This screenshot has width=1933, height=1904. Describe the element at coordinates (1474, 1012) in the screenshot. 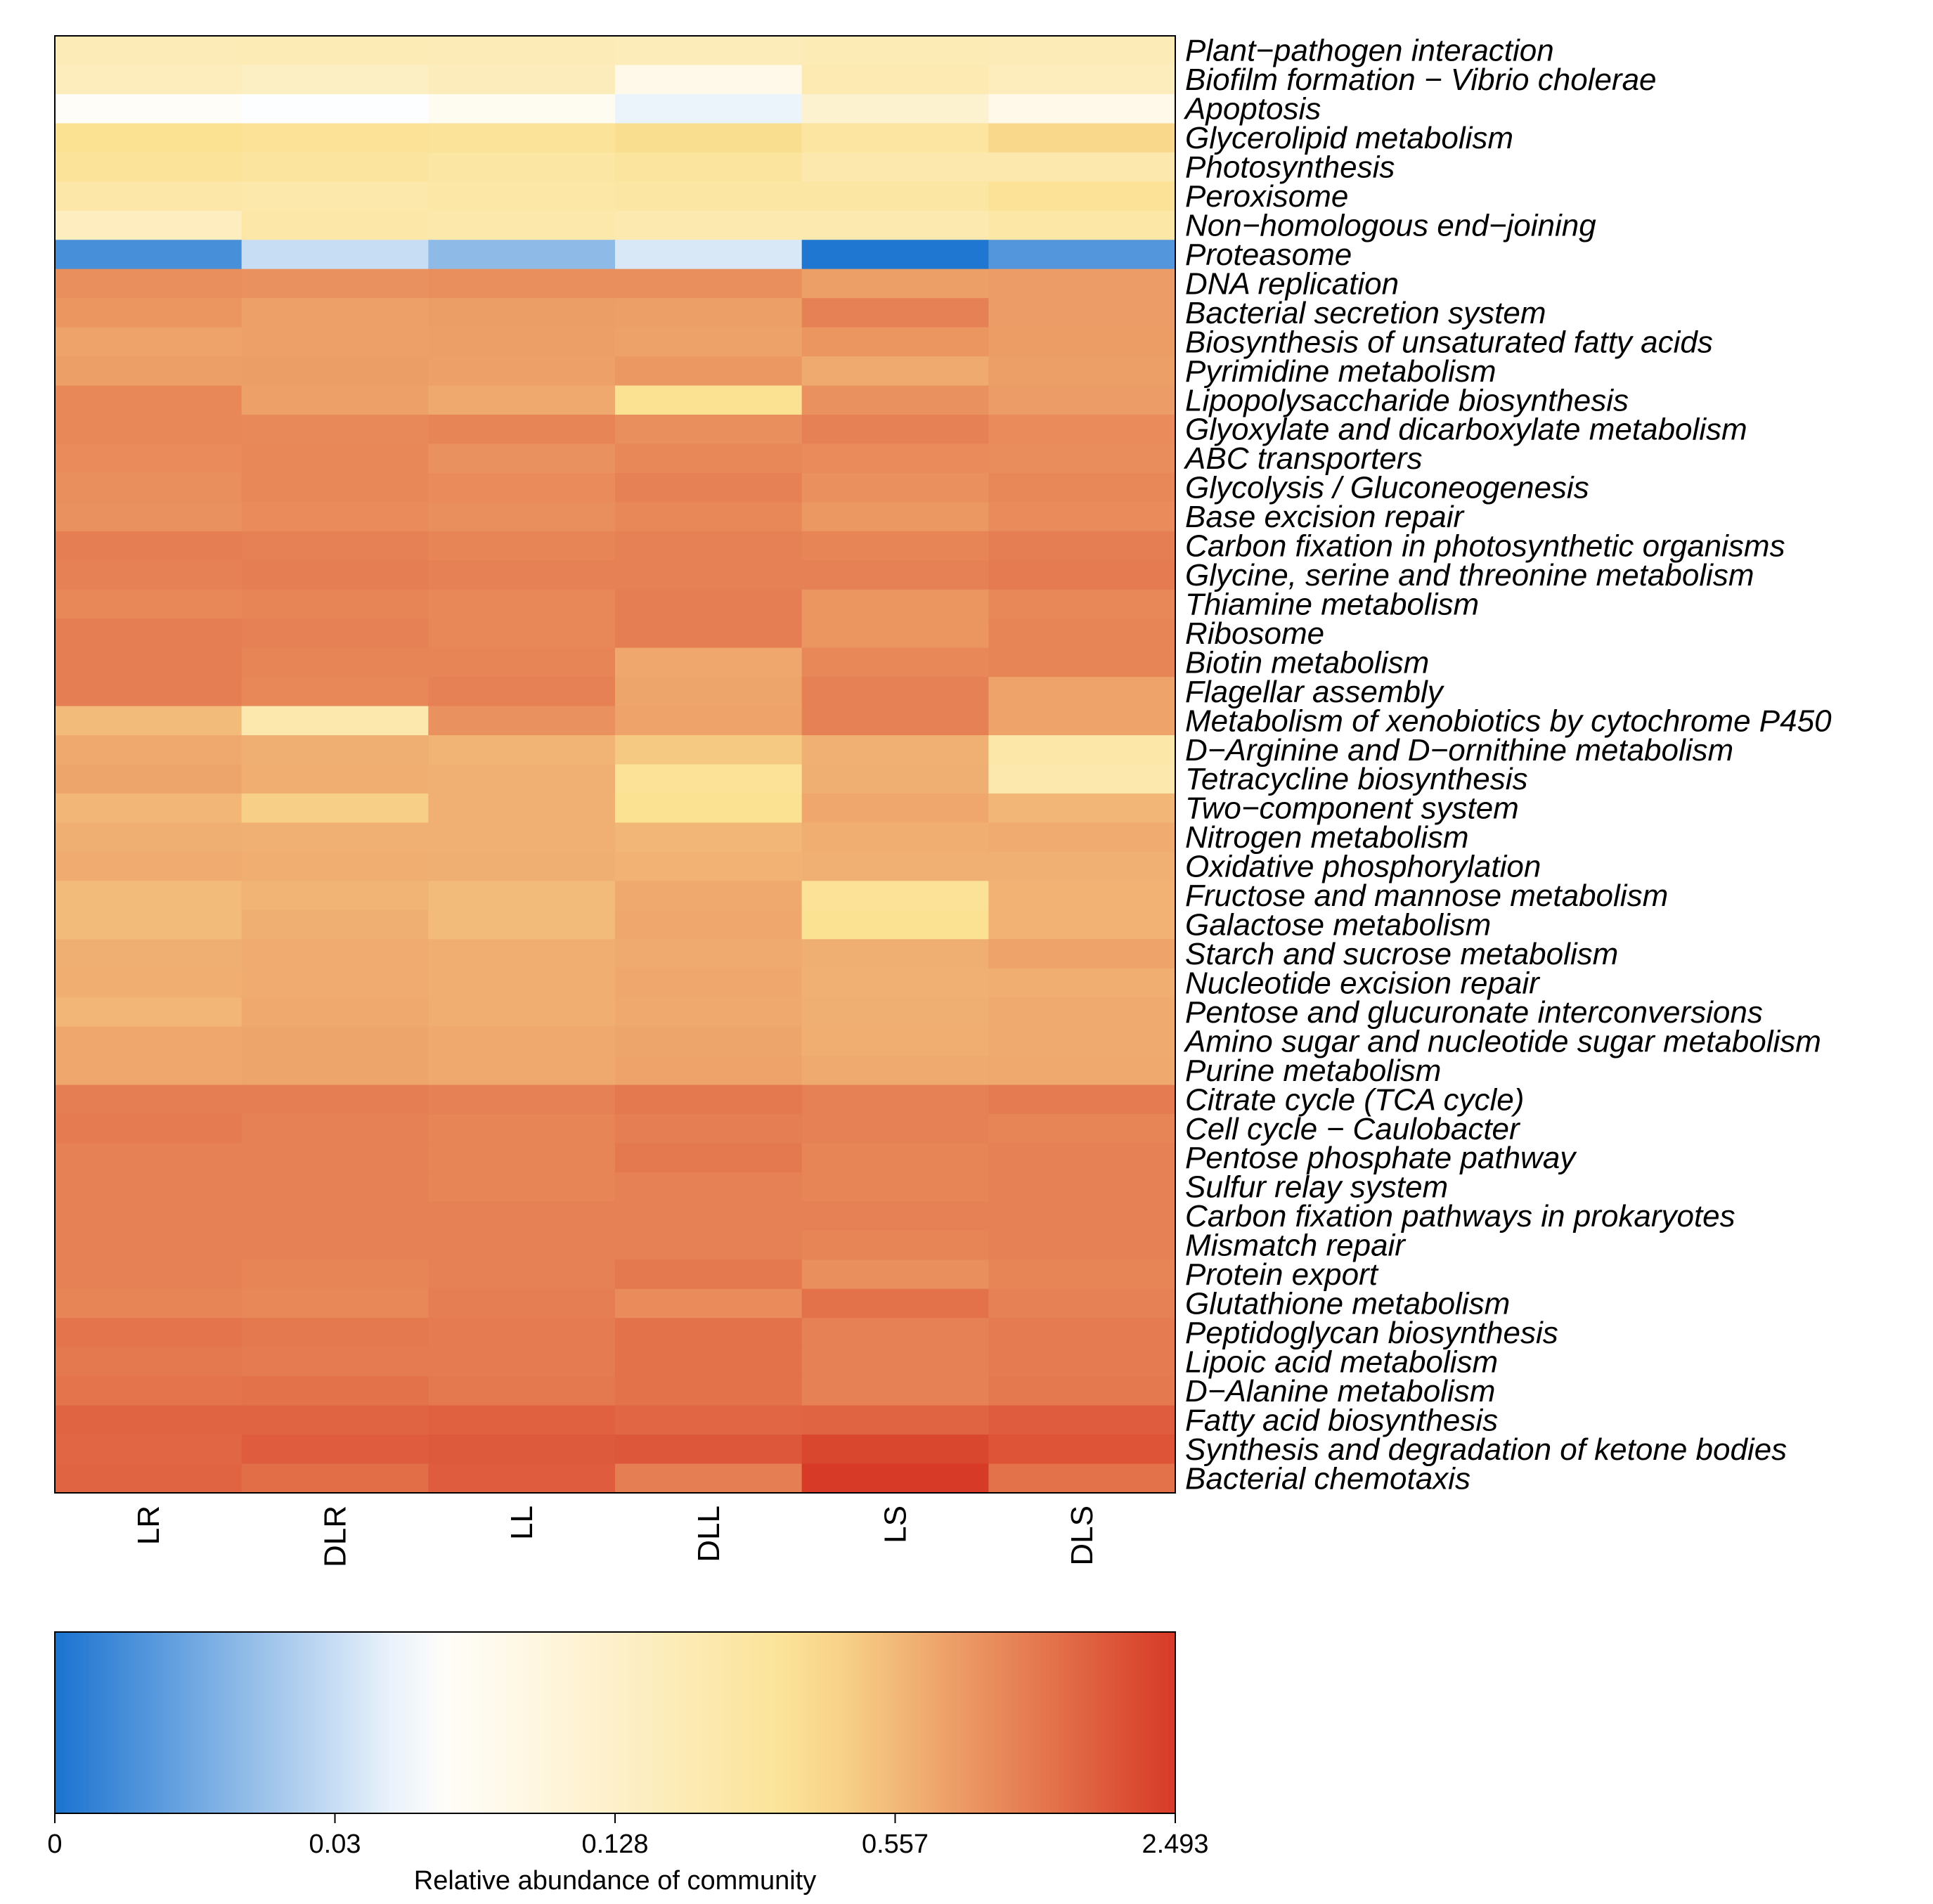

I see `row-label: Pentose and glucuronate interconversions` at that location.